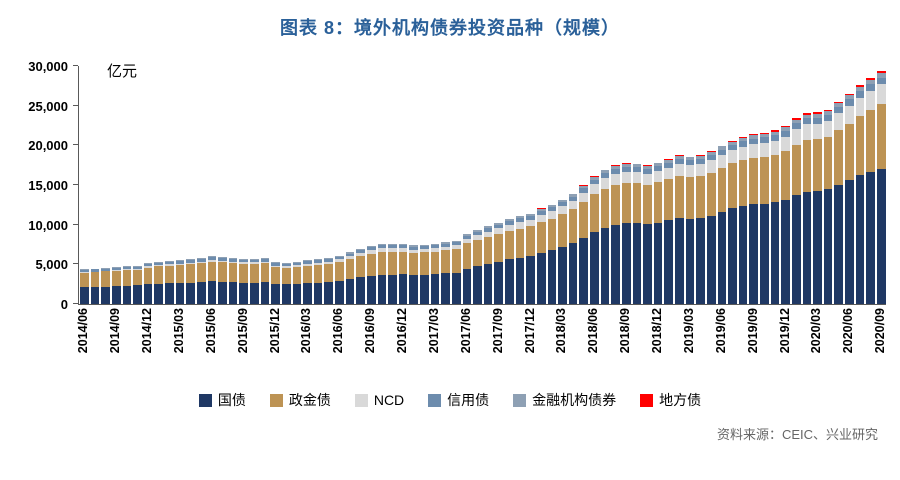 This screenshot has width=900, height=480. I want to click on bar-2018/02, so click(552, 185).